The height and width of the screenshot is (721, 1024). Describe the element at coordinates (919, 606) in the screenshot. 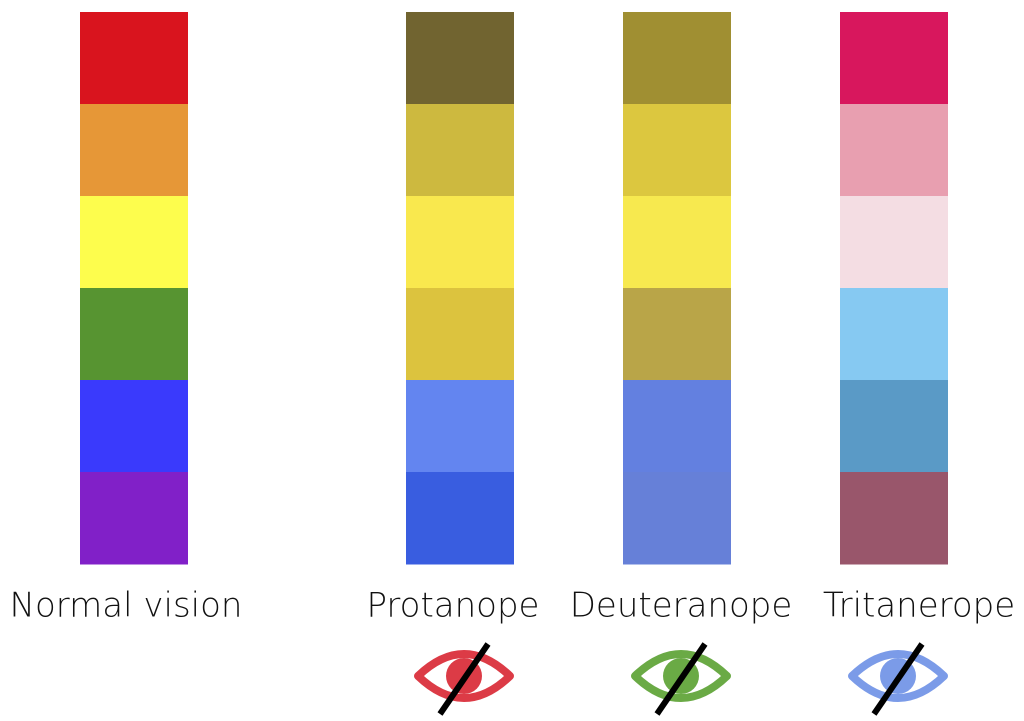

I see `column-label: Tritanerope` at that location.